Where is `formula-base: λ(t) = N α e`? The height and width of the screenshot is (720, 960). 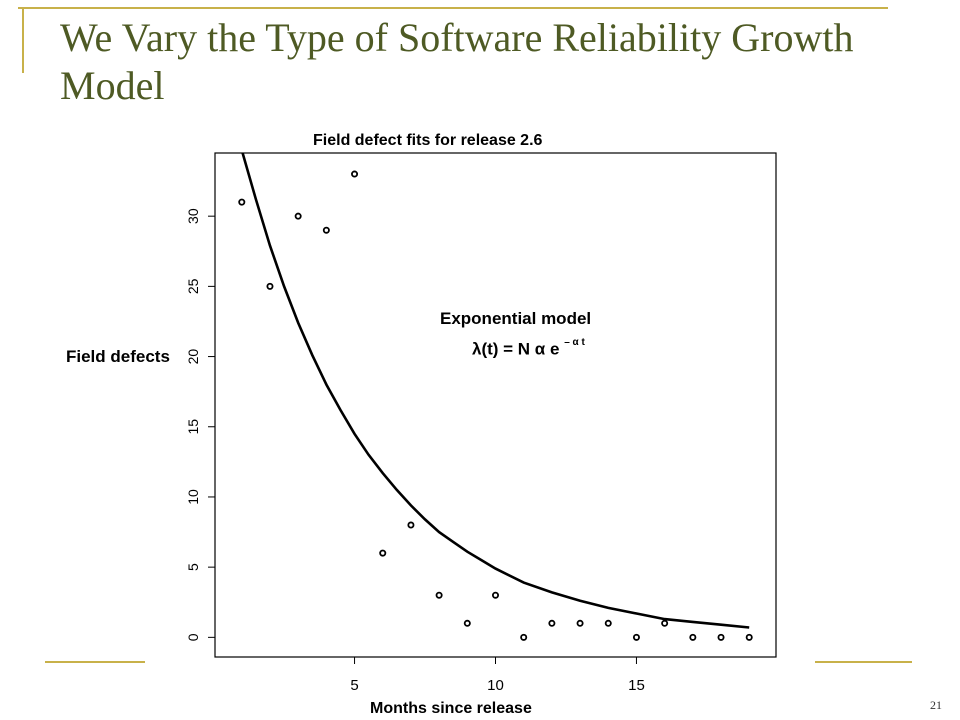
formula-base: λ(t) = N α e is located at coordinates (516, 349).